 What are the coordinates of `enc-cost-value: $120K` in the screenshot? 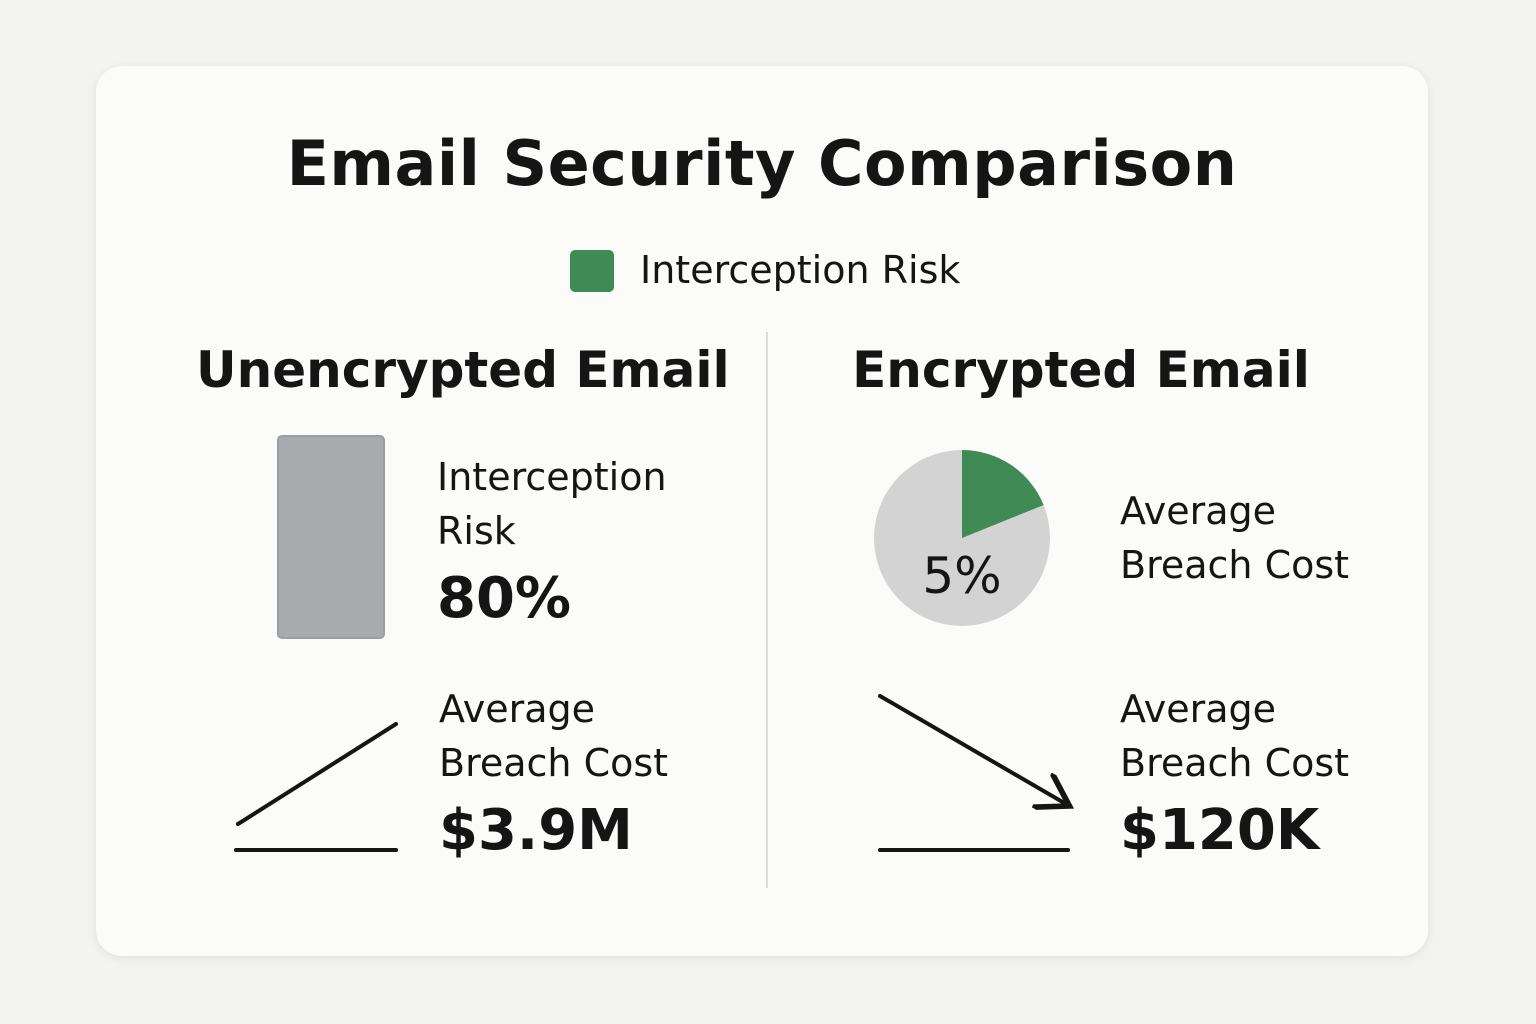 It's located at (1220, 830).